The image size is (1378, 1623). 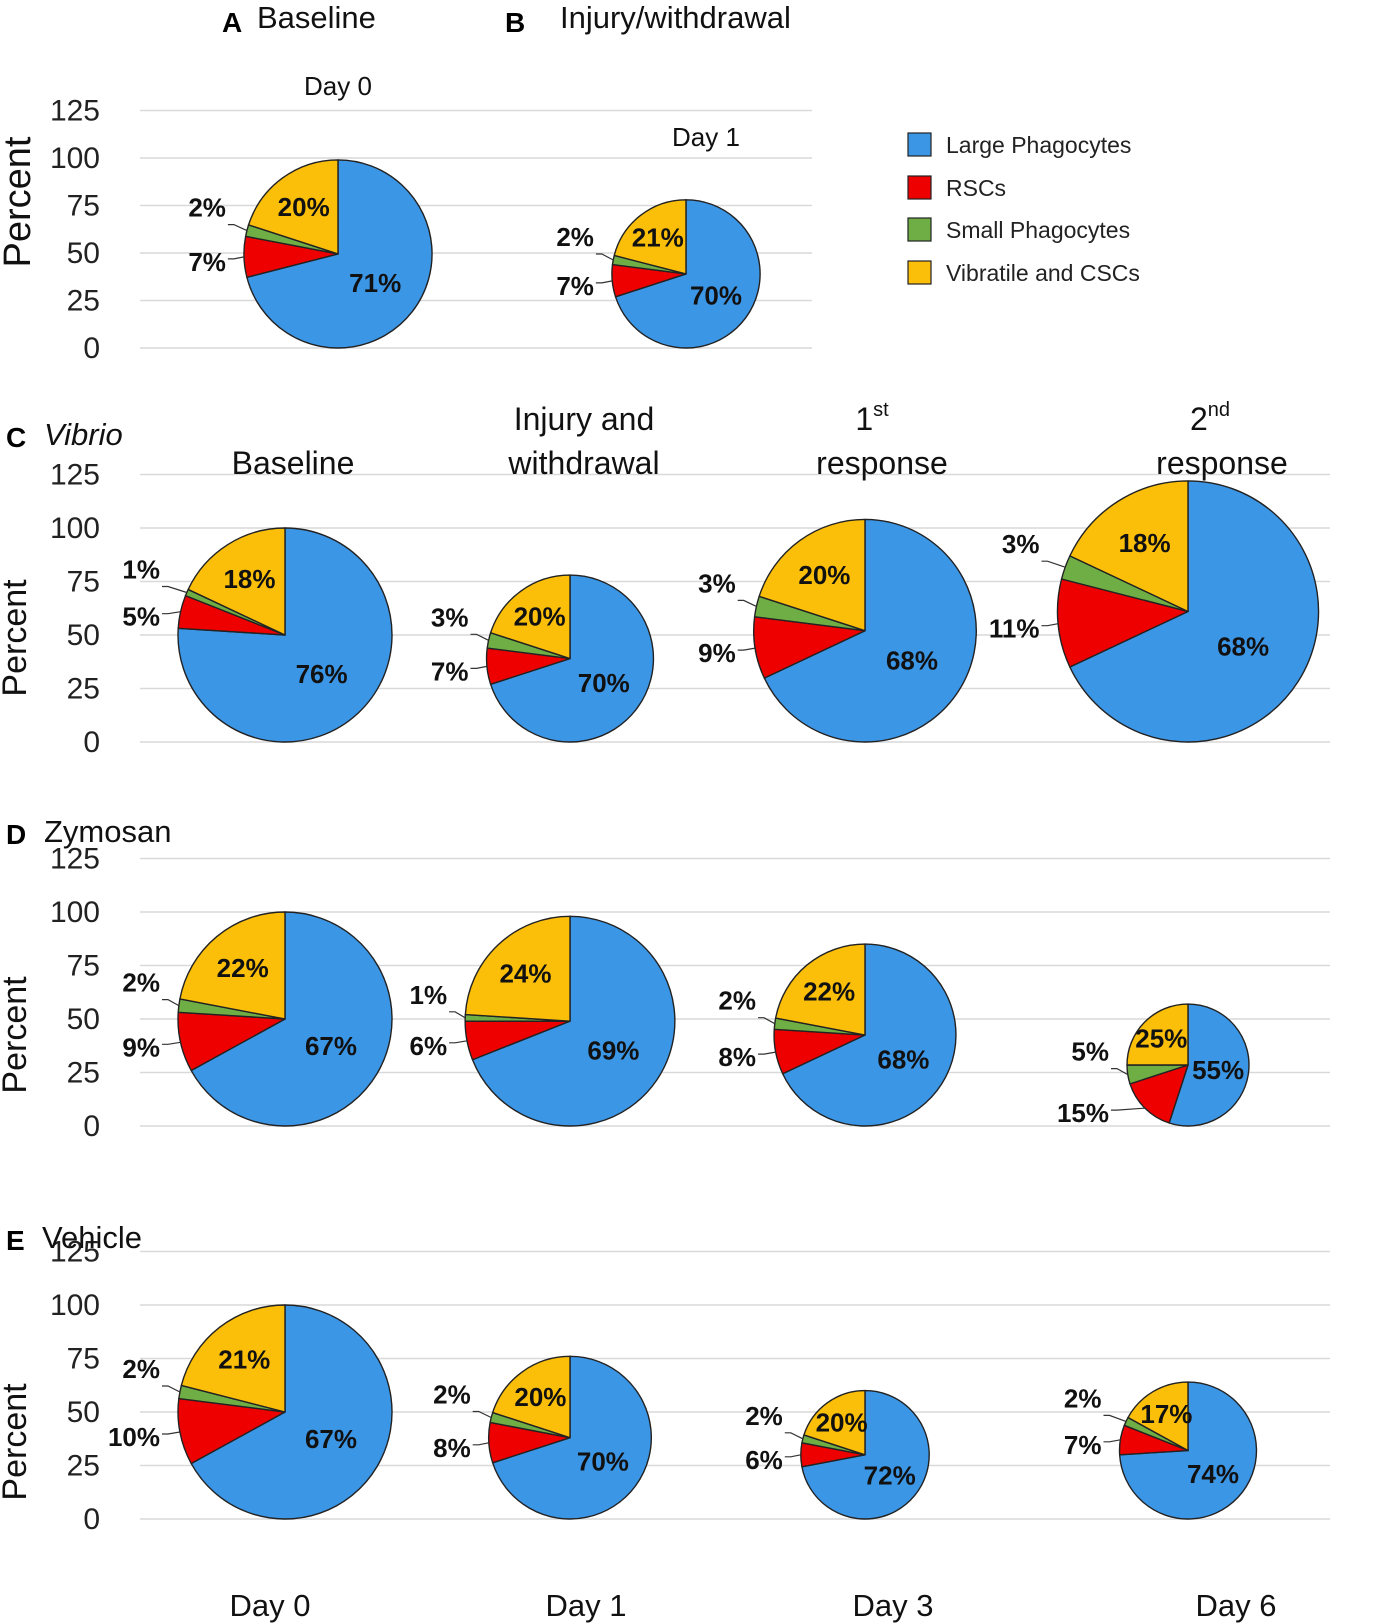 What do you see at coordinates (316, 17) in the screenshot?
I see `panel-a-title: Baseline` at bounding box center [316, 17].